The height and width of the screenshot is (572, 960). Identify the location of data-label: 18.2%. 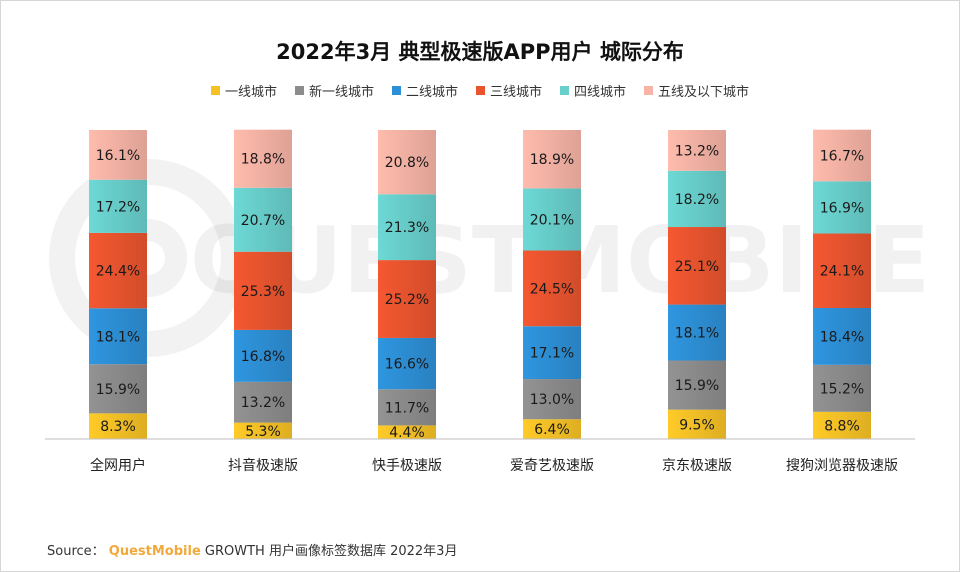
(697, 200).